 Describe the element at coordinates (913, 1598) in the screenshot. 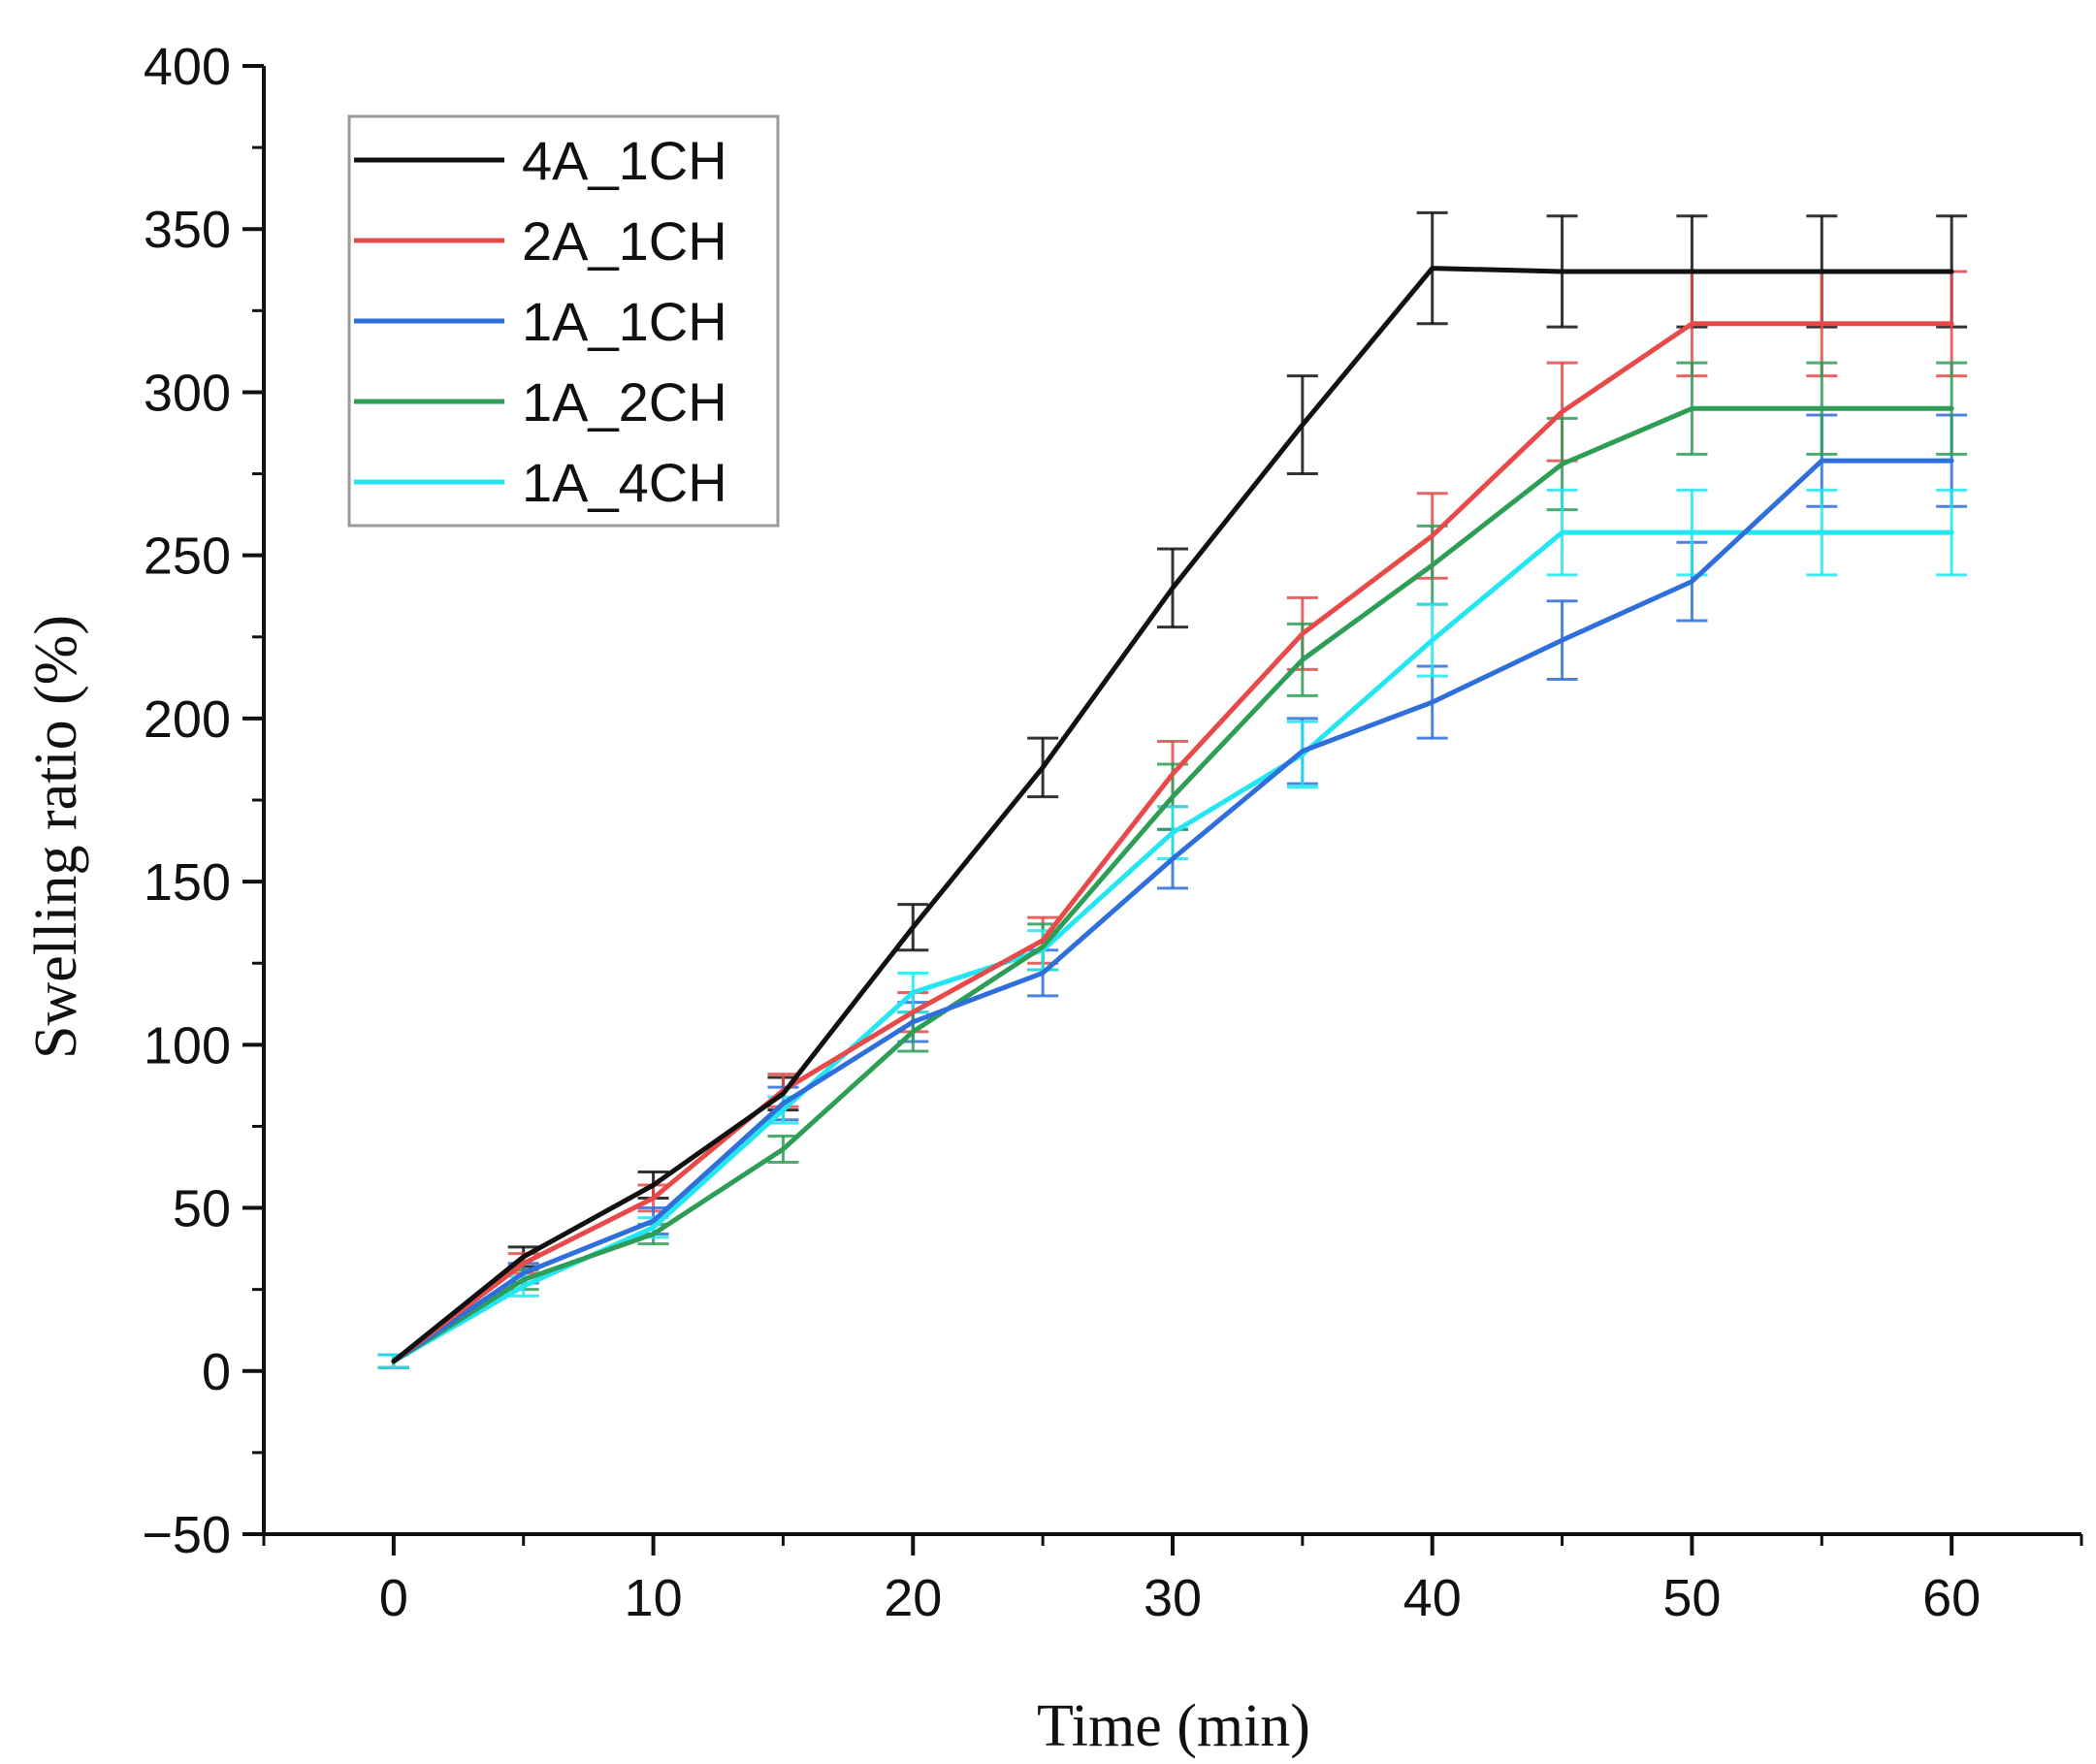

I see `x-tick-label-20: 20` at that location.